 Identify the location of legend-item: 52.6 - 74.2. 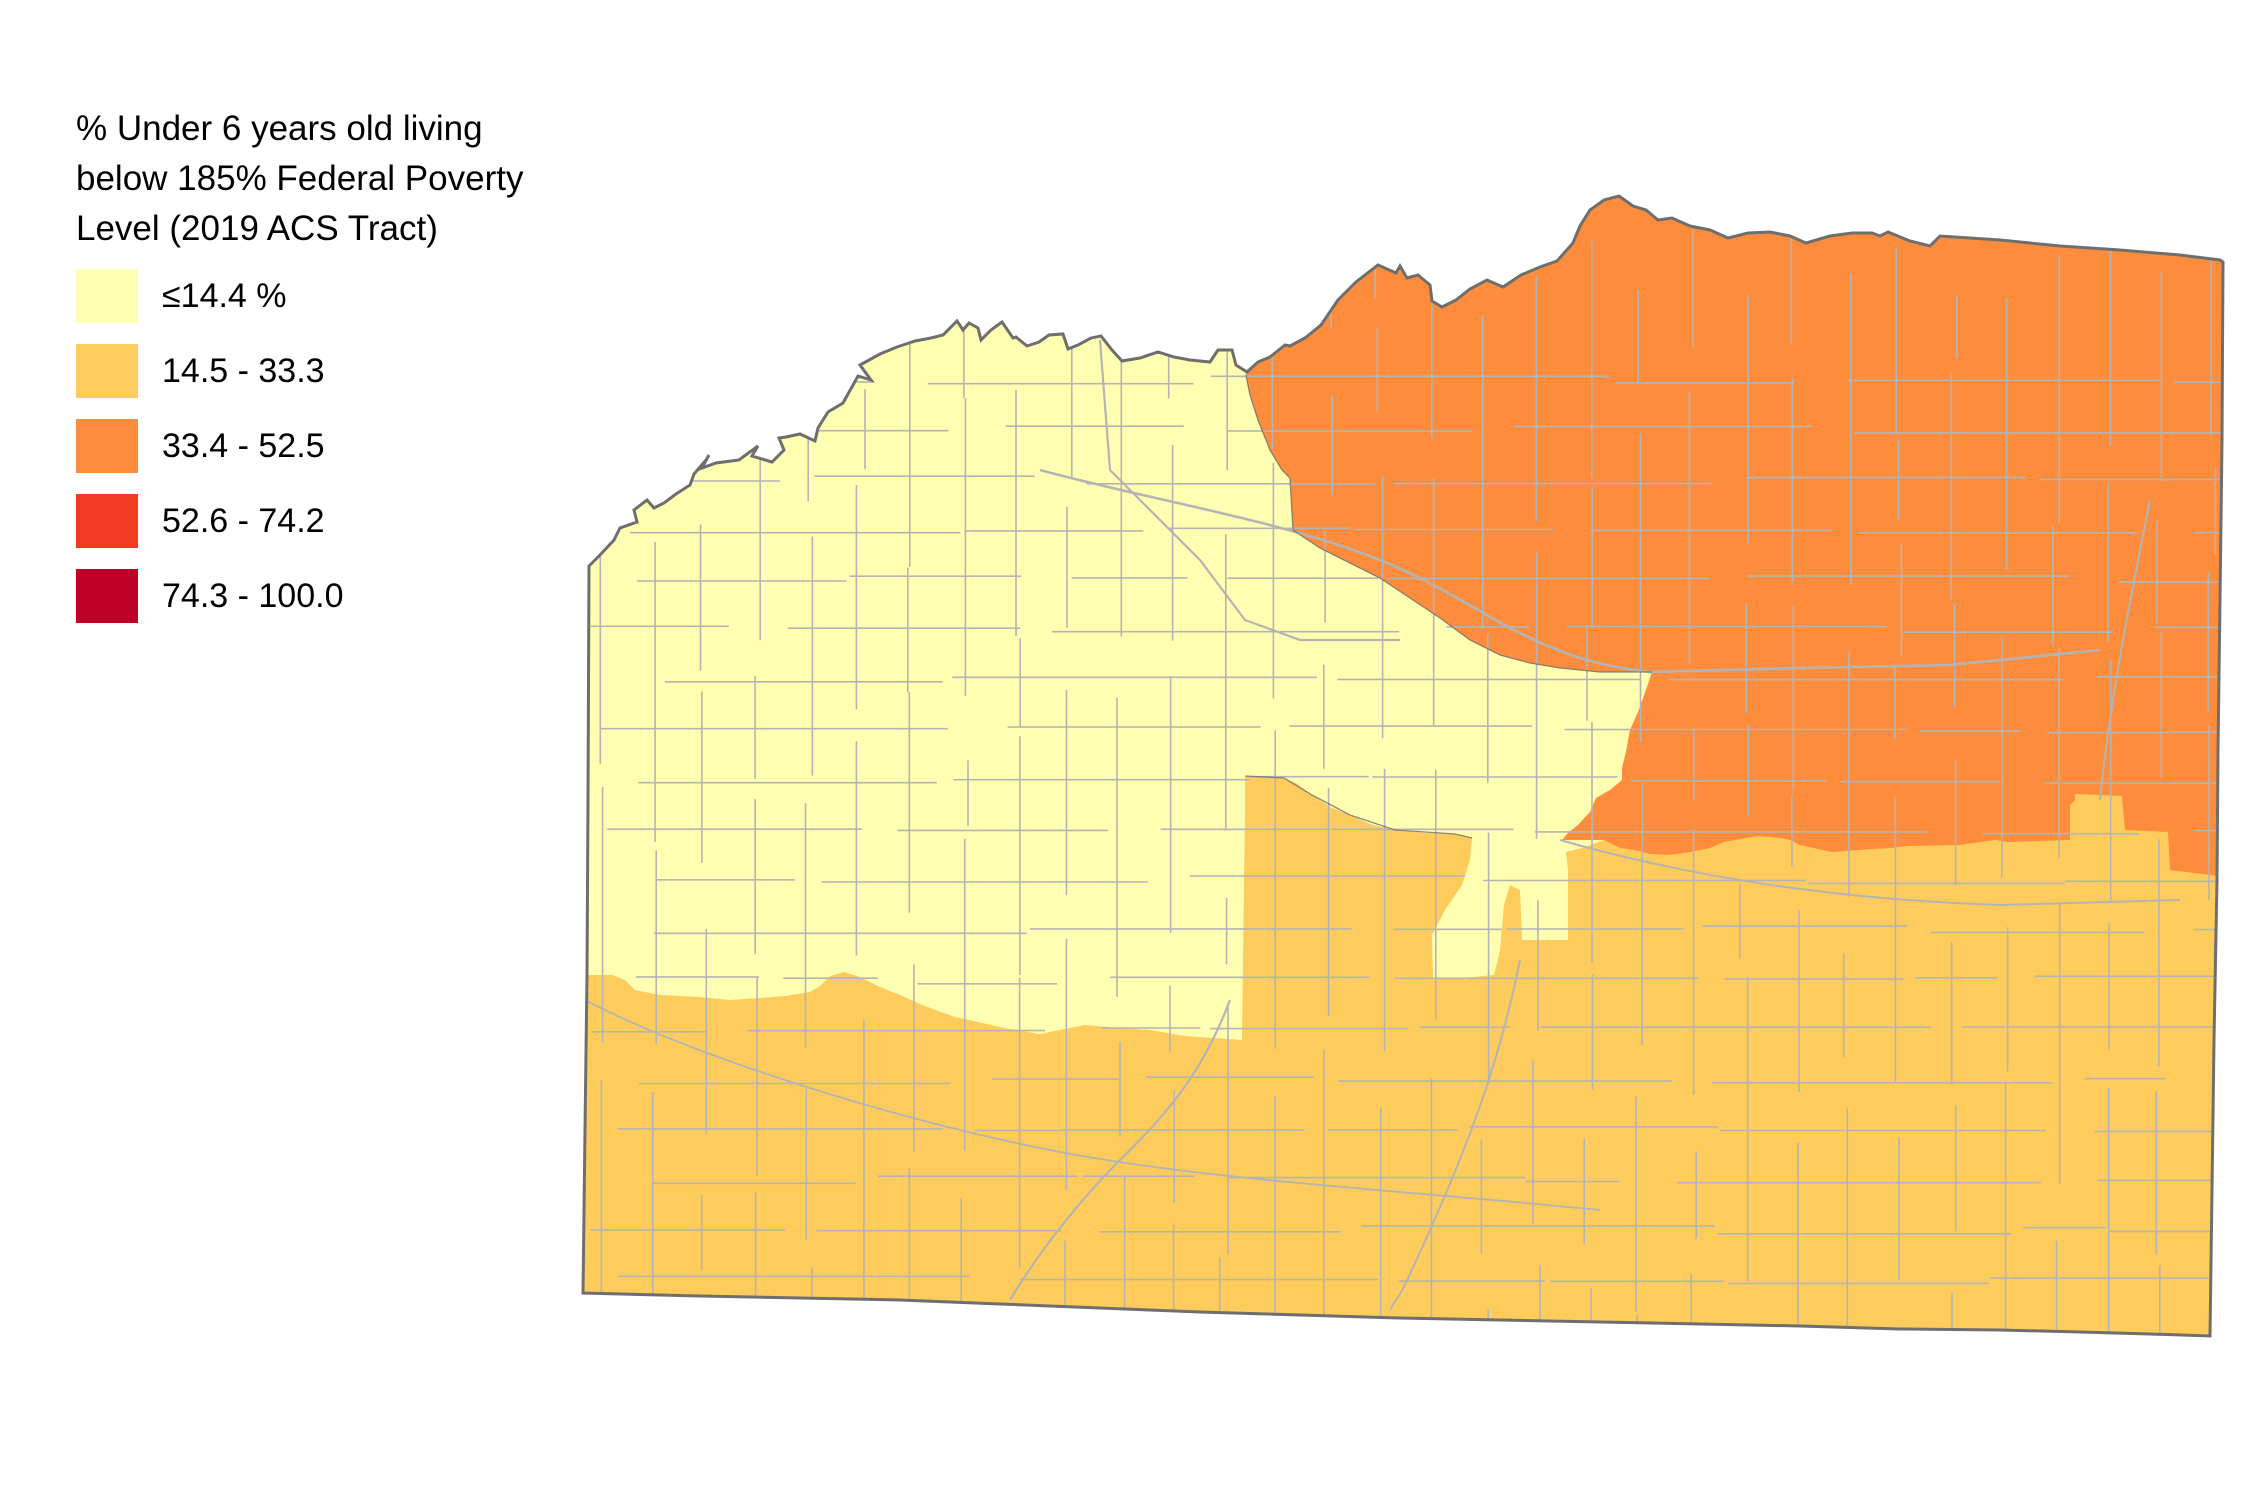
(336, 521).